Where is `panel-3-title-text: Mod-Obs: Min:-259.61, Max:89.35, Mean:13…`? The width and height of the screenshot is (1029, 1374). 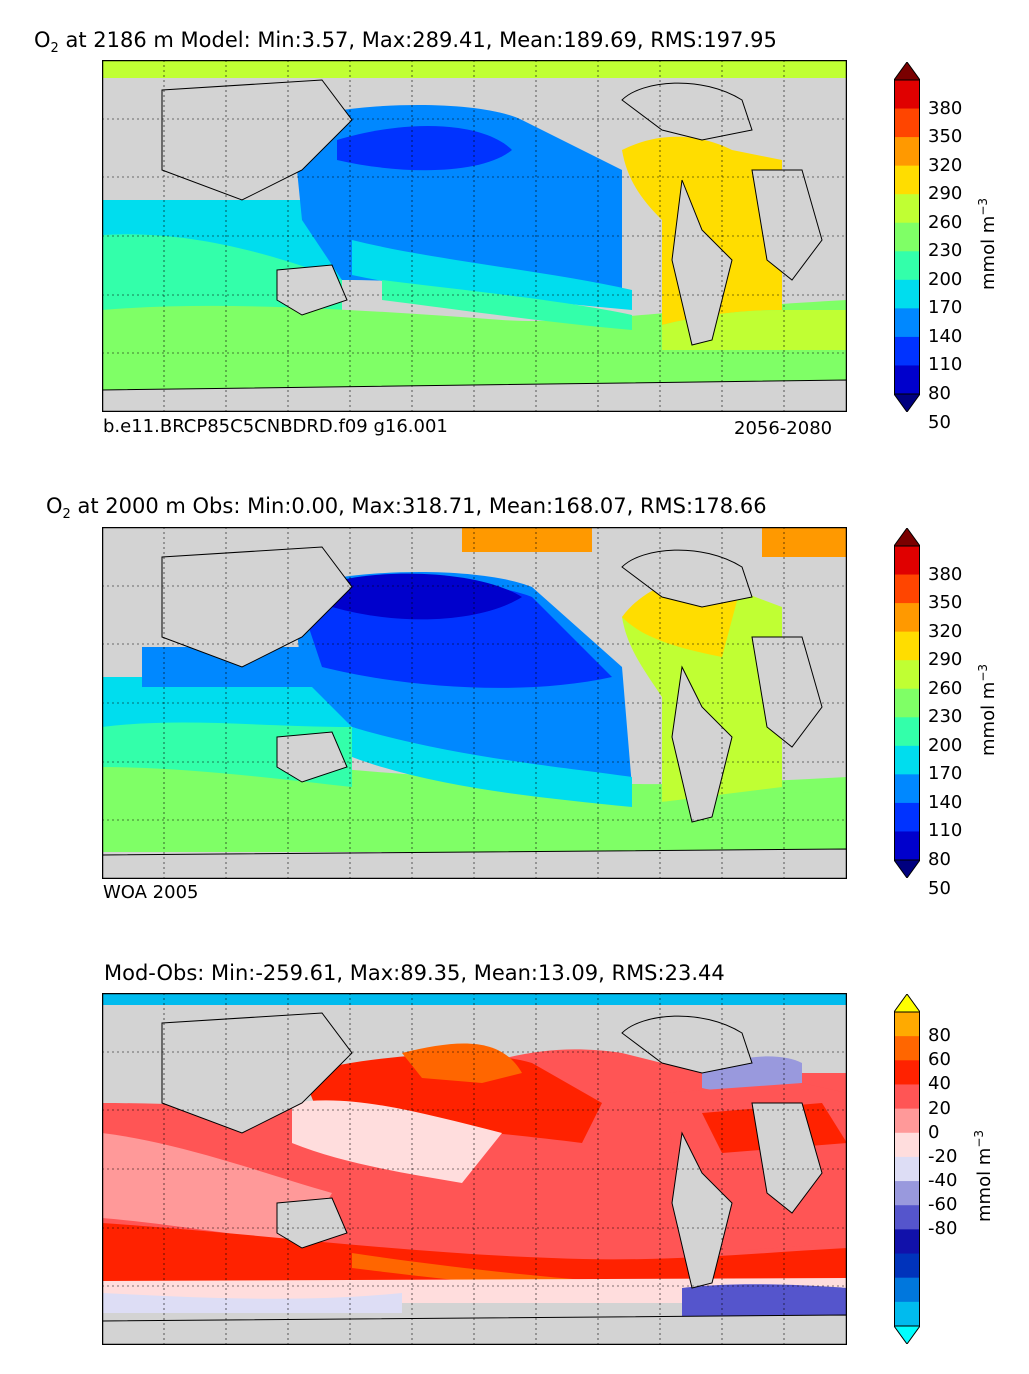
panel-3-title-text: Mod-Obs: Min:-259.61, Max:89.35, Mean:13… is located at coordinates (414, 973).